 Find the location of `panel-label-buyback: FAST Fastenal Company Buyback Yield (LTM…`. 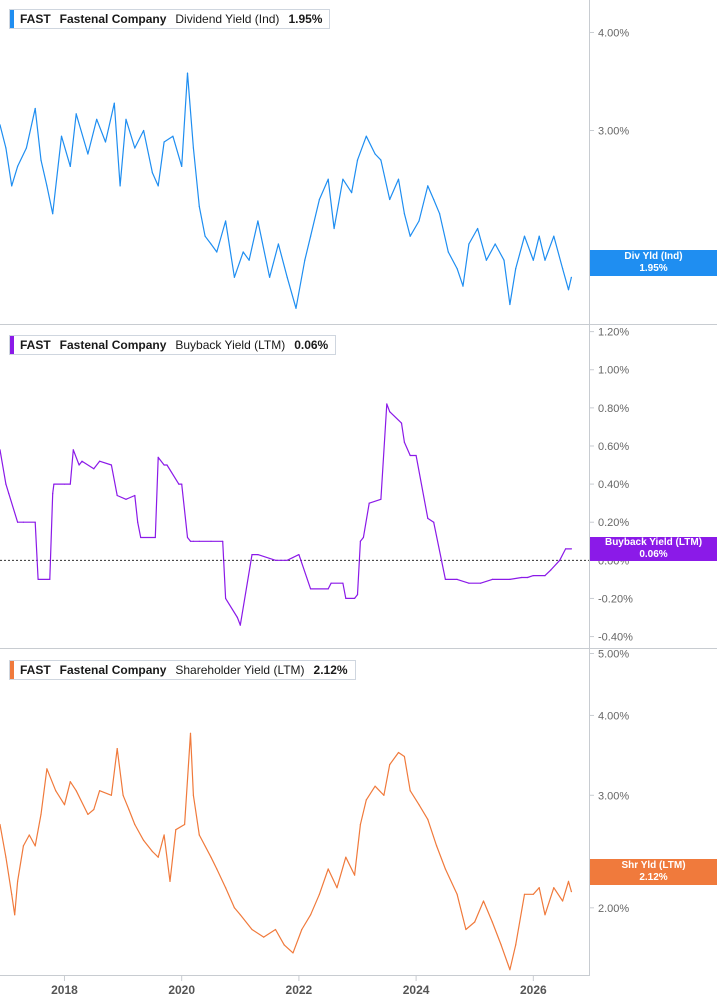

panel-label-buyback: FAST Fastenal Company Buyback Yield (LTM… is located at coordinates (173, 345).